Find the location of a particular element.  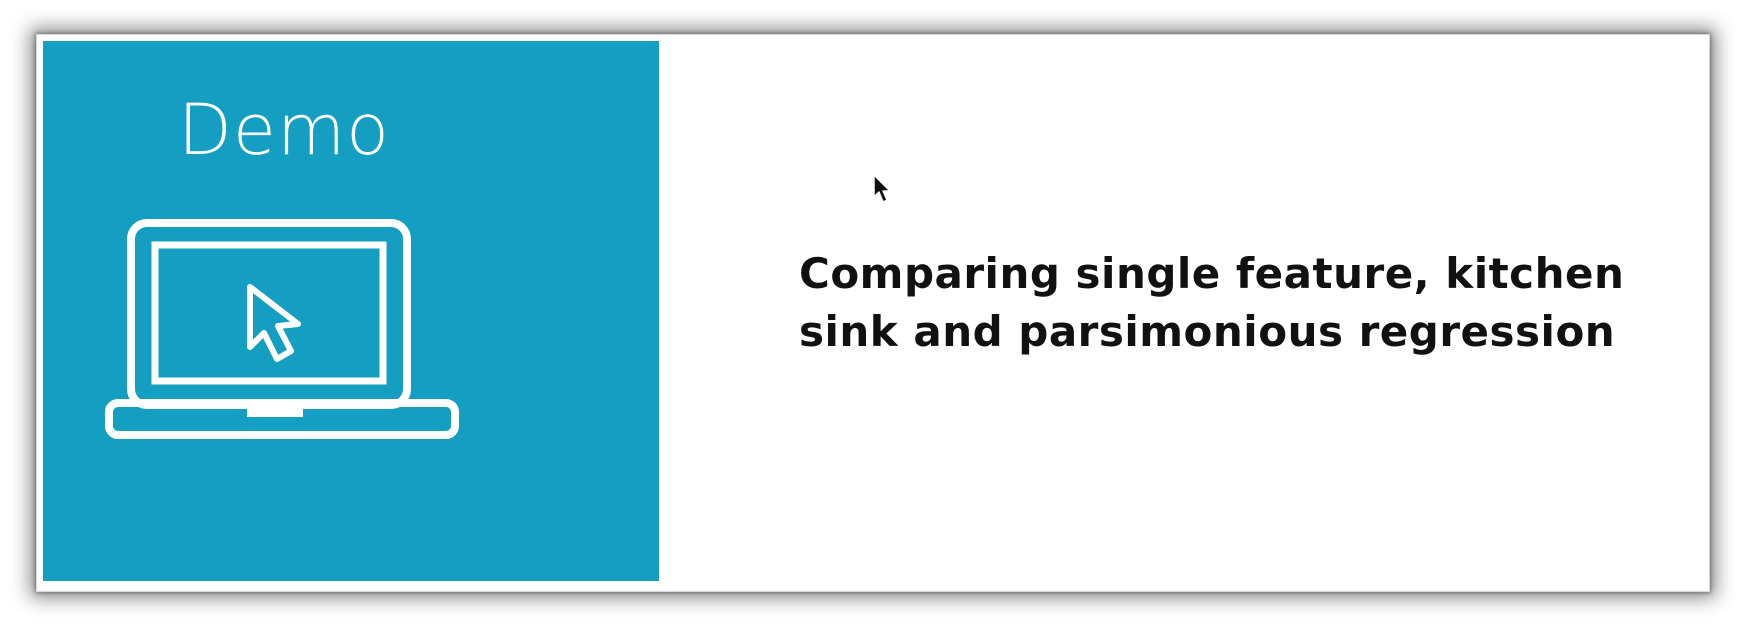

laptop-icon is located at coordinates (282, 329).